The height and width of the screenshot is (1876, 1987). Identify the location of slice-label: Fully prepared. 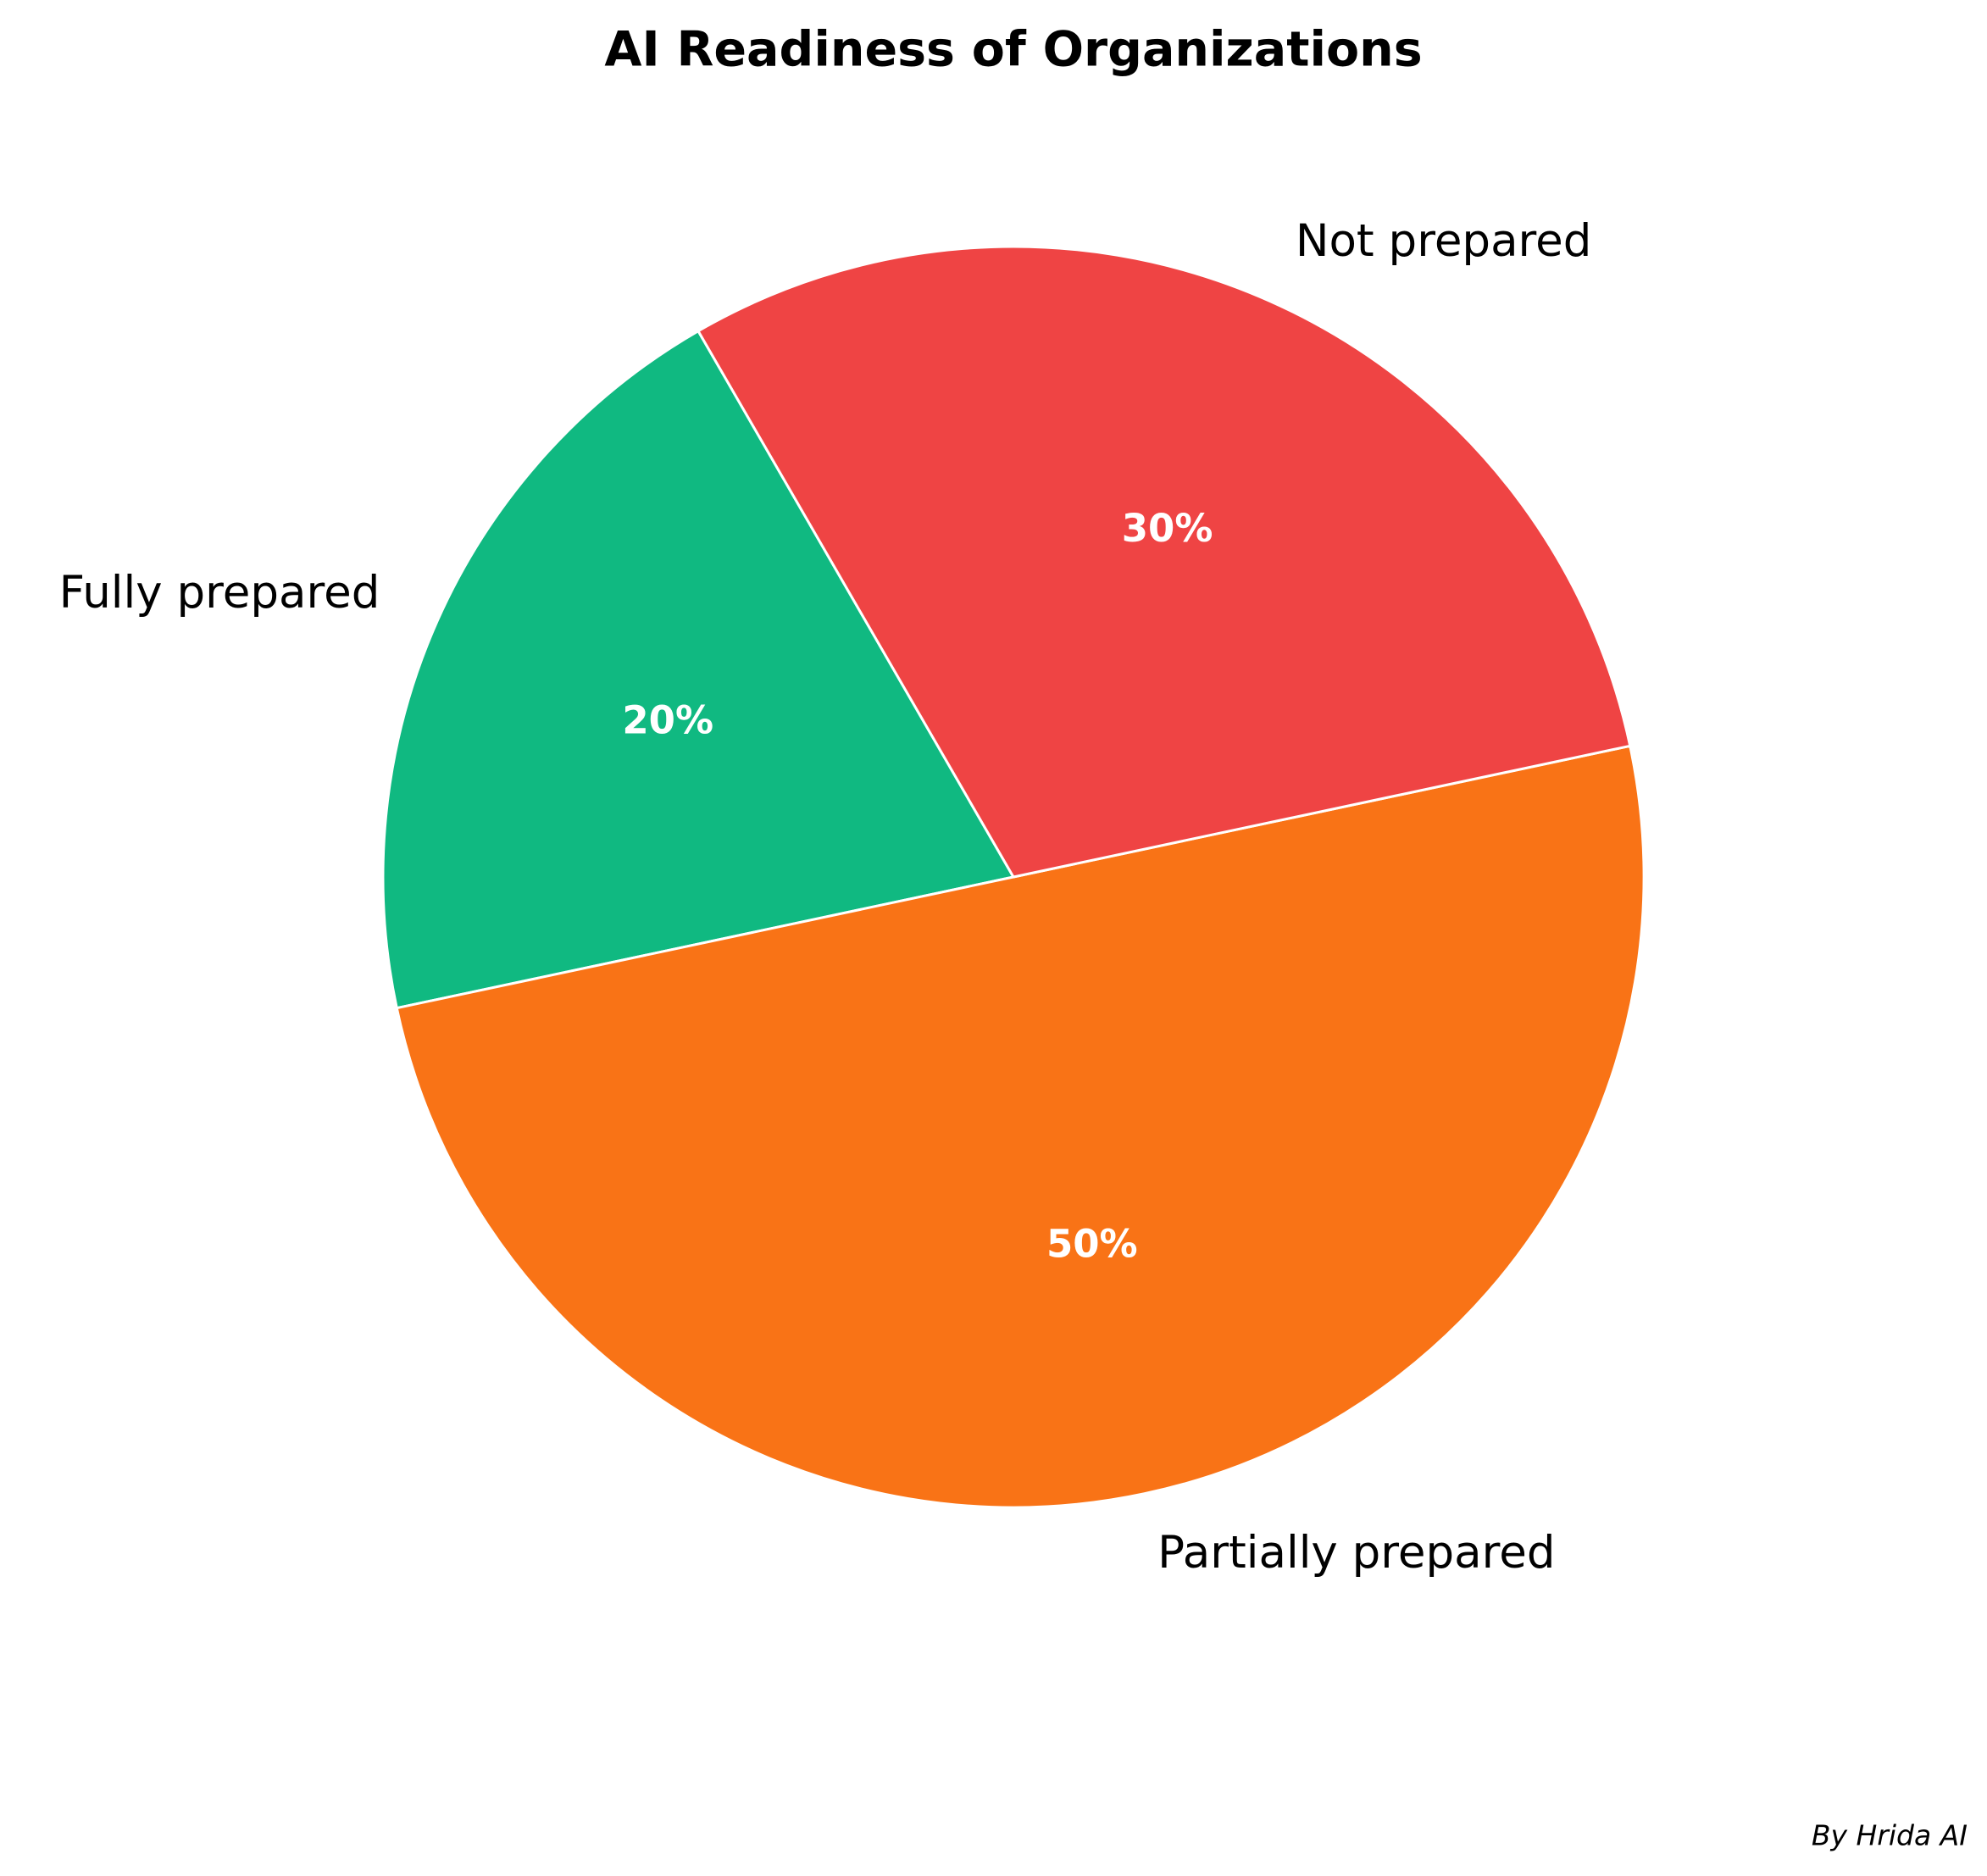
(219, 593).